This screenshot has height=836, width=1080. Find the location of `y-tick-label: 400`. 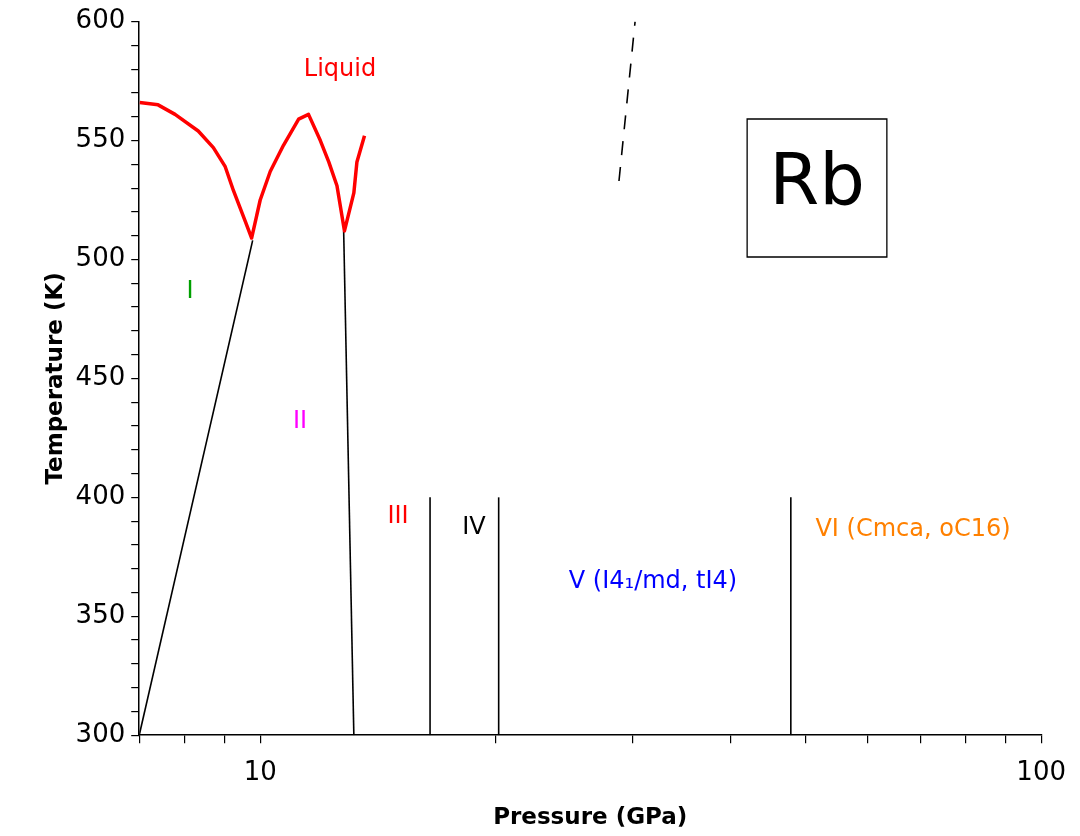

y-tick-label: 400 is located at coordinates (100, 495).